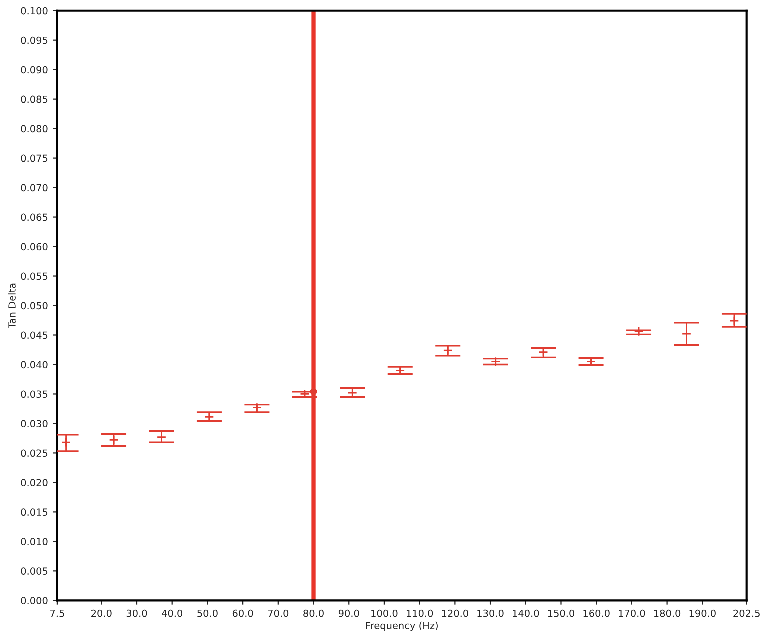 The height and width of the screenshot is (639, 766). I want to click on y-tick-label: 0.000, so click(34, 600).